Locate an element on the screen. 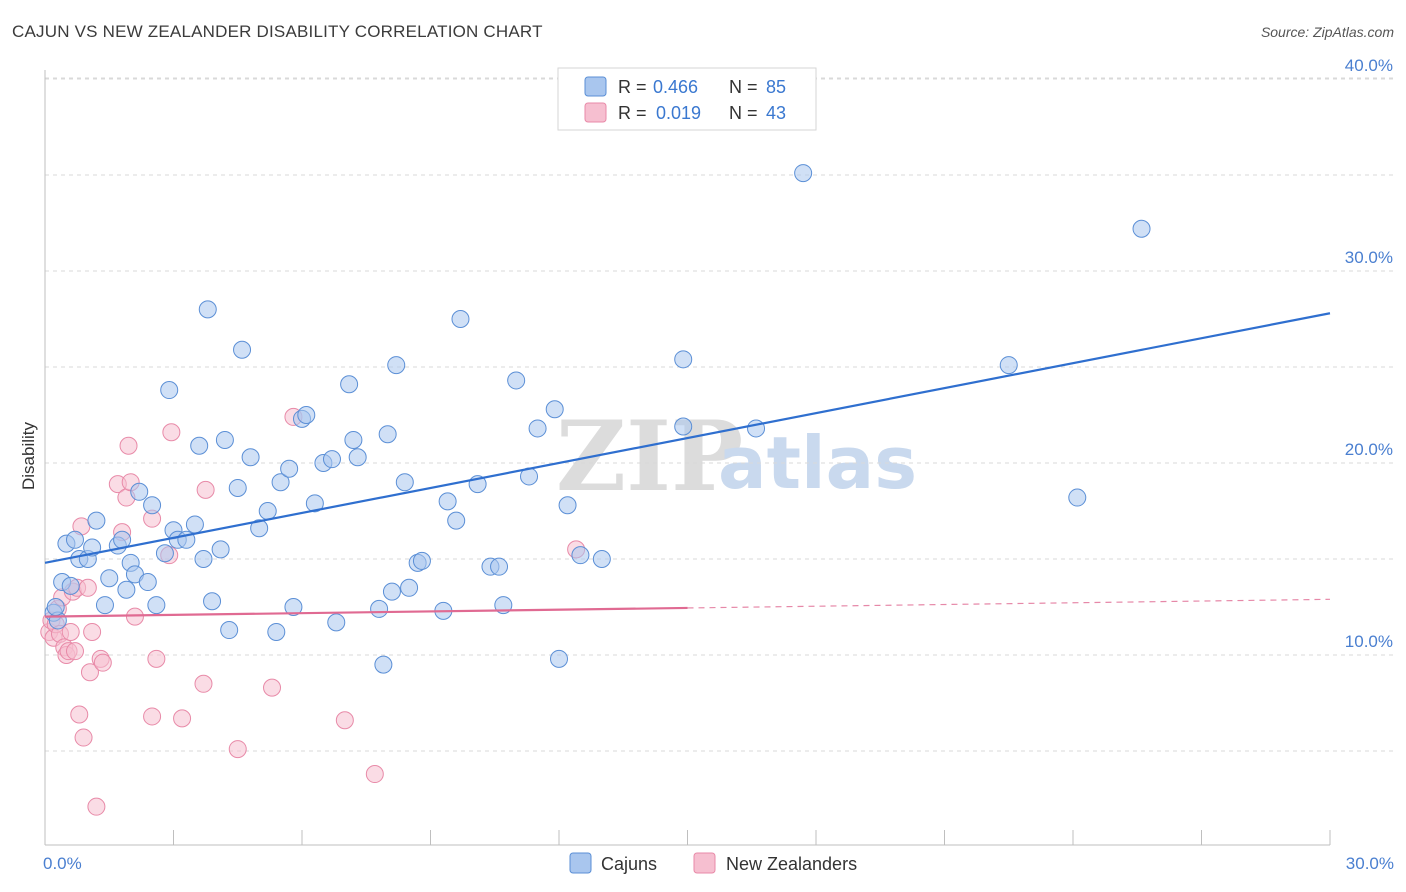  nz-r-label: R = is located at coordinates (632, 113).